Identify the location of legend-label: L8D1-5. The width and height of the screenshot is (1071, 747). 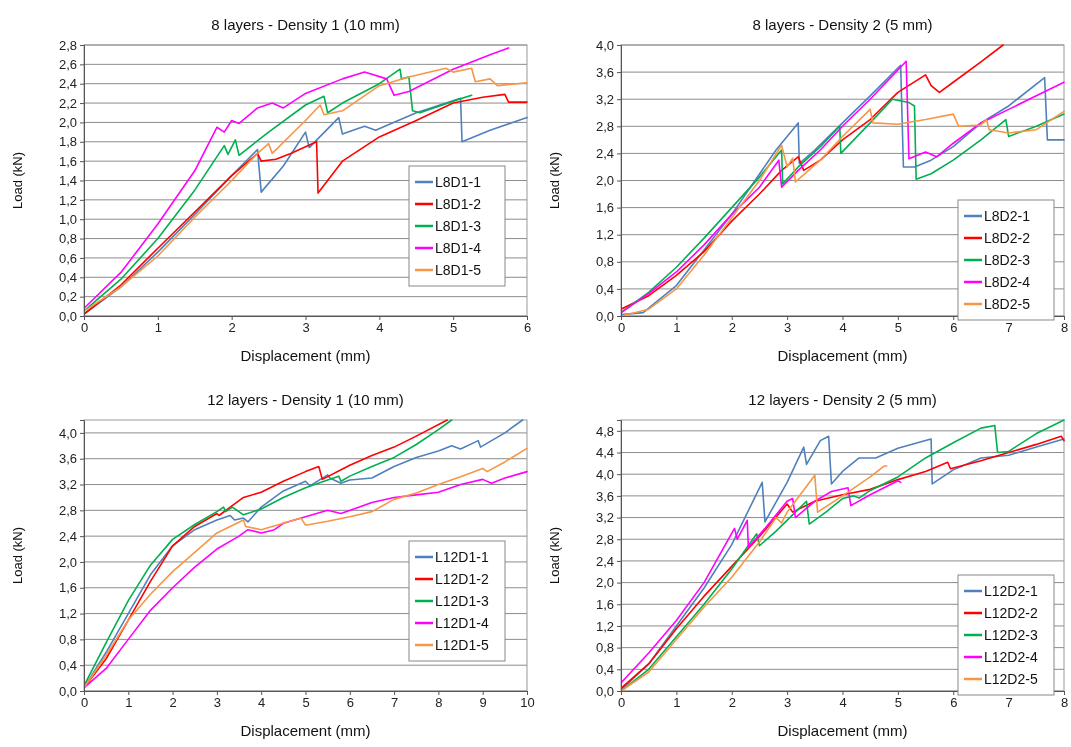
(458, 270).